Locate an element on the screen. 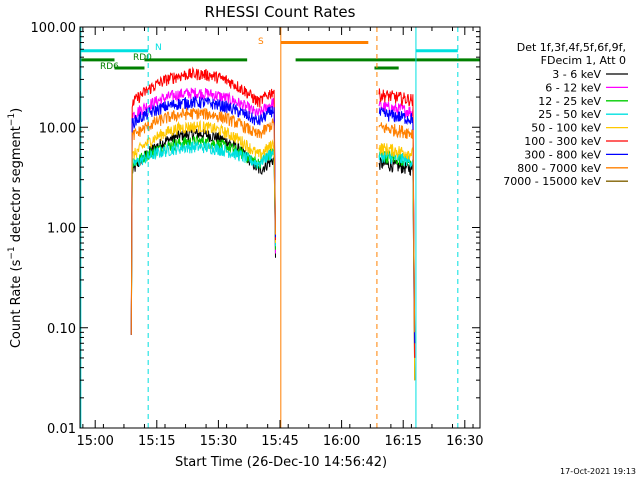 Image resolution: width=640 pixels, height=480 pixels. y-tick-label: 1.00 is located at coordinates (61, 229).